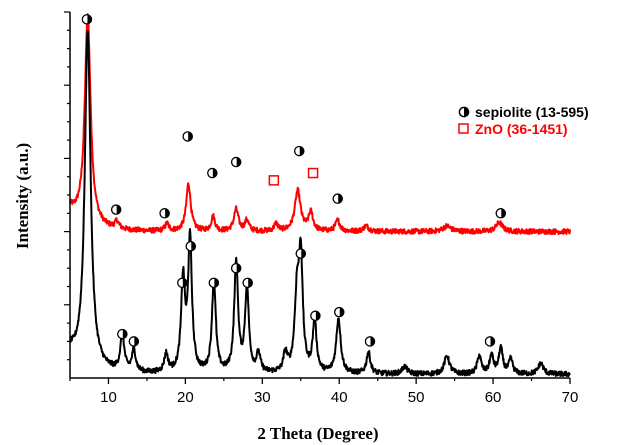 This screenshot has width=621, height=445. What do you see at coordinates (262, 397) in the screenshot?
I see `x-tick-label: 30` at bounding box center [262, 397].